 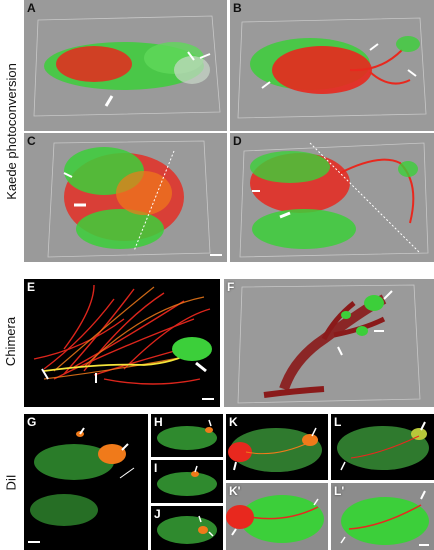 I want to click on row-label-dil: DiI, so click(x=11, y=482).